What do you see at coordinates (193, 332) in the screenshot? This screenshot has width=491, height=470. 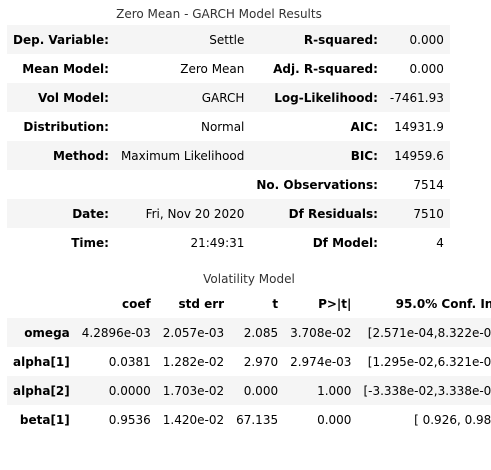 I see `table-cell: 2.057e-03` at bounding box center [193, 332].